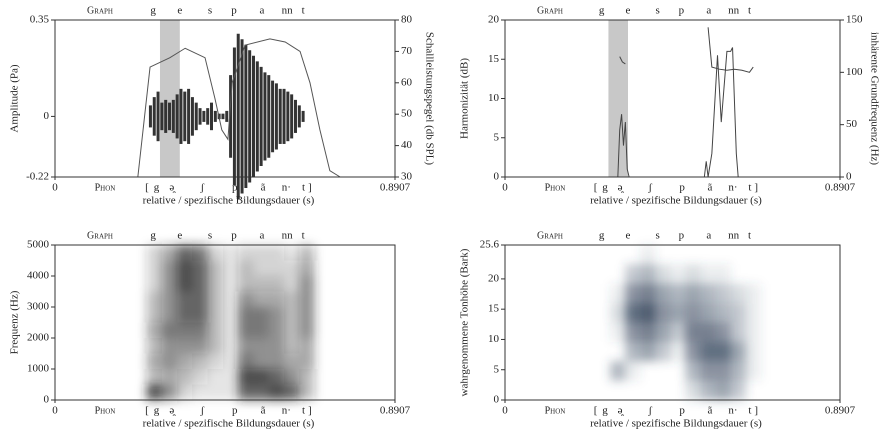  I want to click on y-tick-label: 2000, so click(38, 338).